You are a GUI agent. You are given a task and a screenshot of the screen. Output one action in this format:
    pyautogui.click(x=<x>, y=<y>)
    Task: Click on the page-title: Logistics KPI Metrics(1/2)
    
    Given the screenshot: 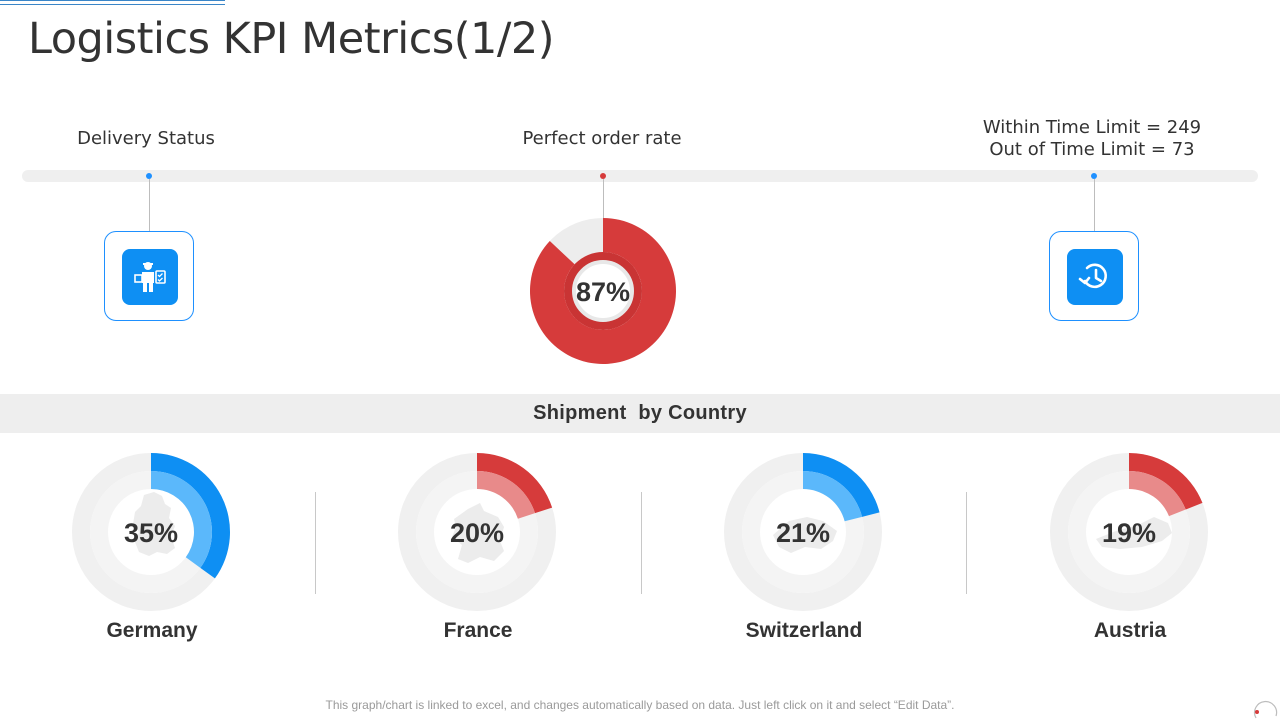 What is the action you would take?
    pyautogui.click(x=291, y=39)
    